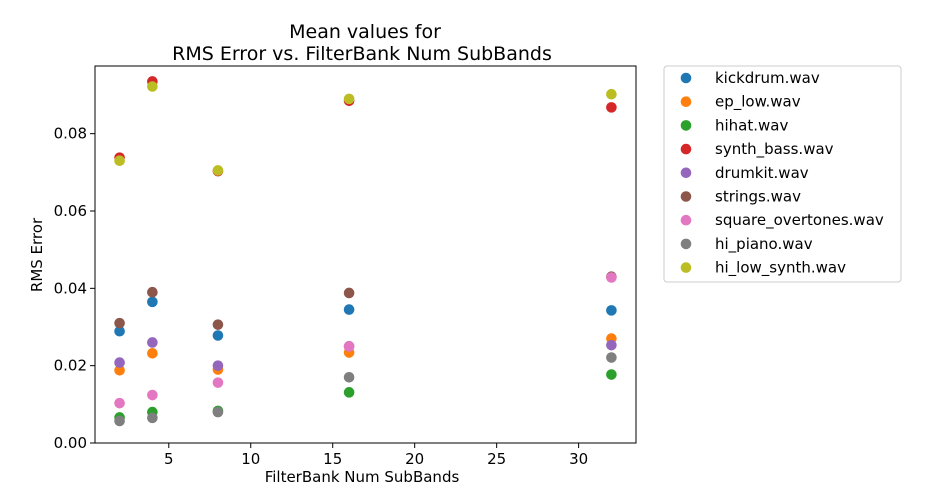 The height and width of the screenshot is (504, 936). What do you see at coordinates (758, 197) in the screenshot?
I see `legend-label: strings.wav` at bounding box center [758, 197].